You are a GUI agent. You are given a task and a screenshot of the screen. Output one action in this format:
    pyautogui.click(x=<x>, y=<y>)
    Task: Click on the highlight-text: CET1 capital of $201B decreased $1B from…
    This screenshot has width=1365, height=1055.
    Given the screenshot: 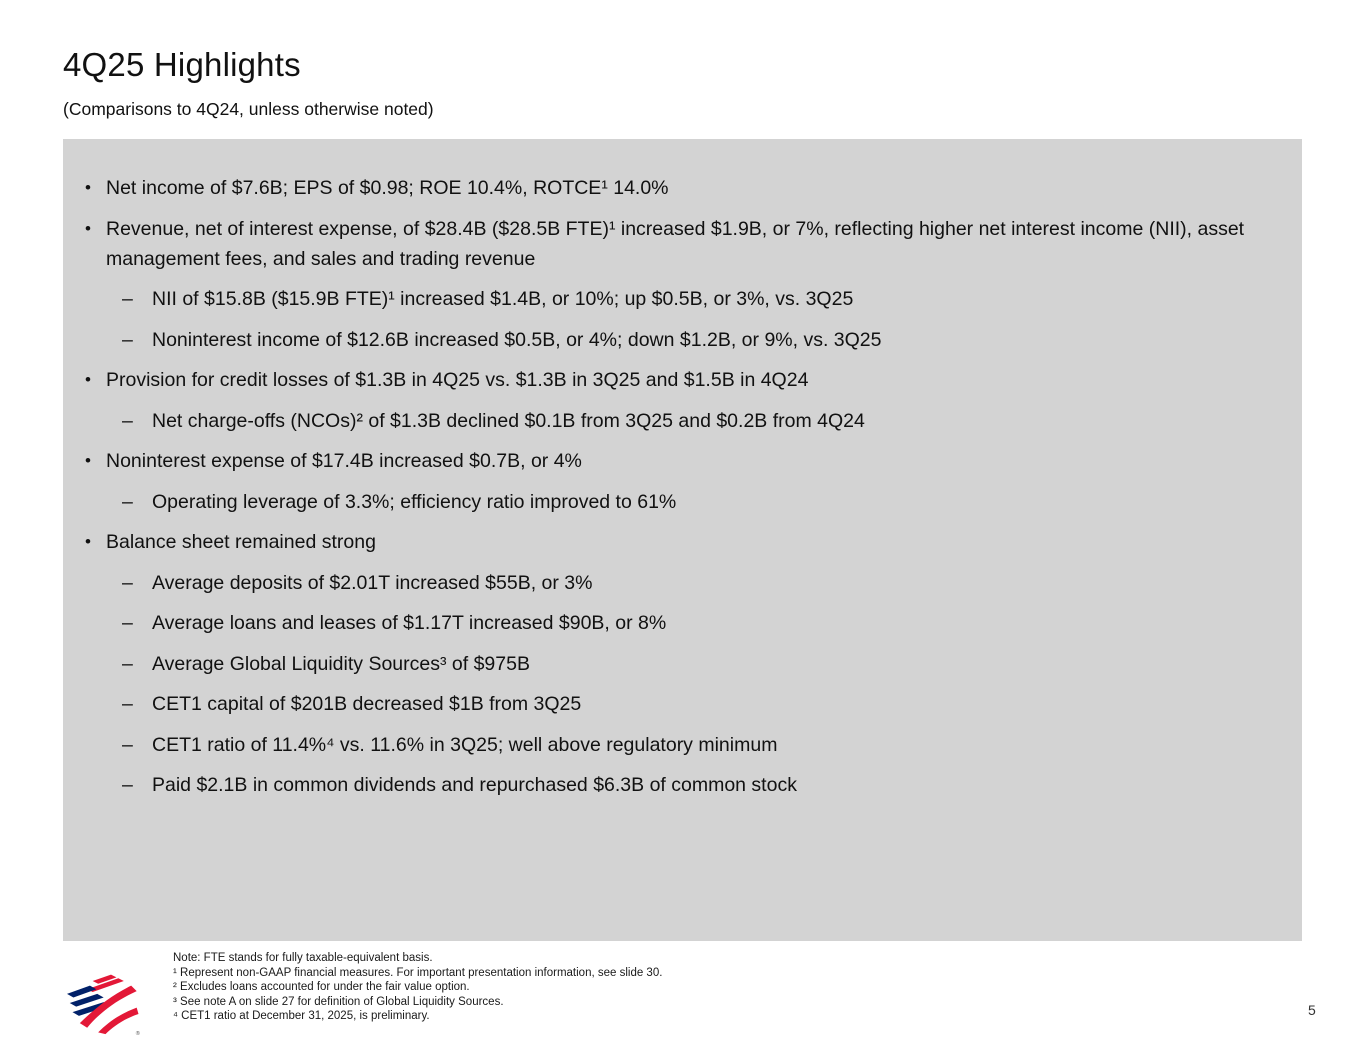 What is the action you would take?
    pyautogui.click(x=367, y=704)
    